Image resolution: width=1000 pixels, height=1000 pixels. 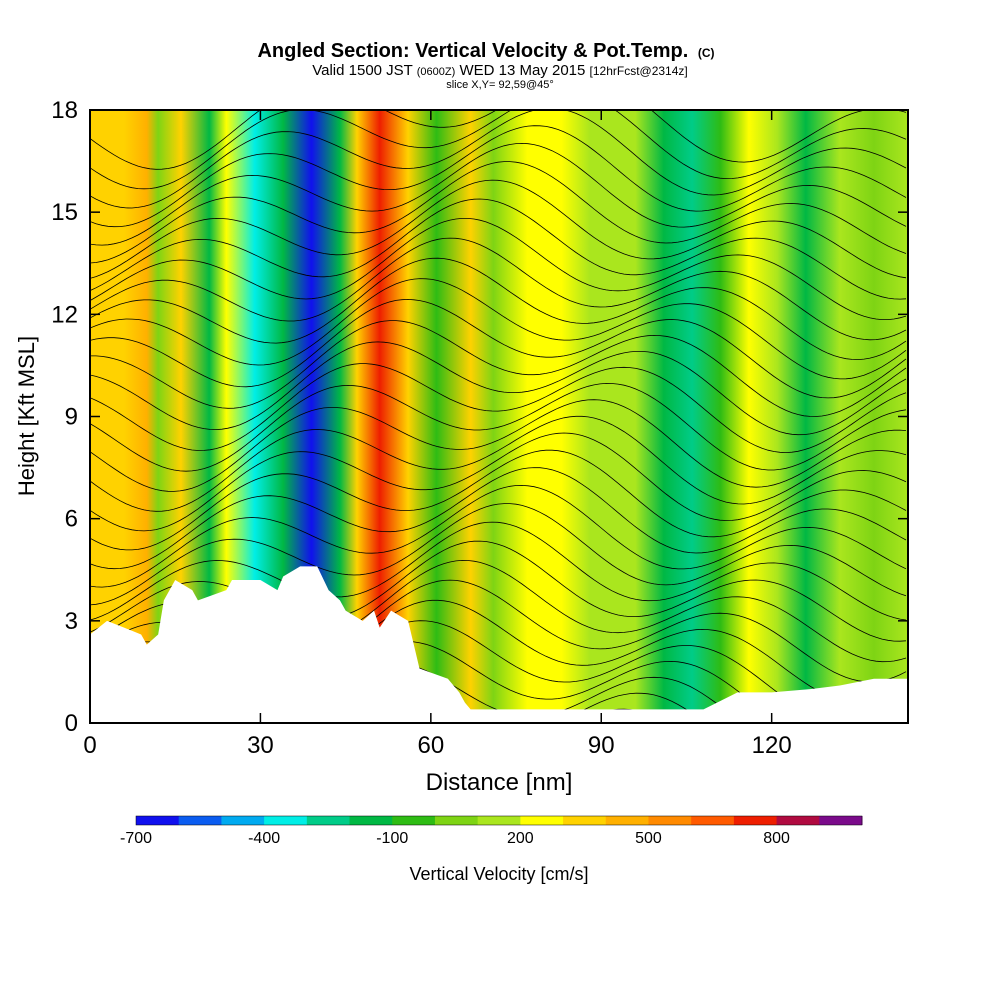 I want to click on colorbar-frame, so click(x=499, y=820).